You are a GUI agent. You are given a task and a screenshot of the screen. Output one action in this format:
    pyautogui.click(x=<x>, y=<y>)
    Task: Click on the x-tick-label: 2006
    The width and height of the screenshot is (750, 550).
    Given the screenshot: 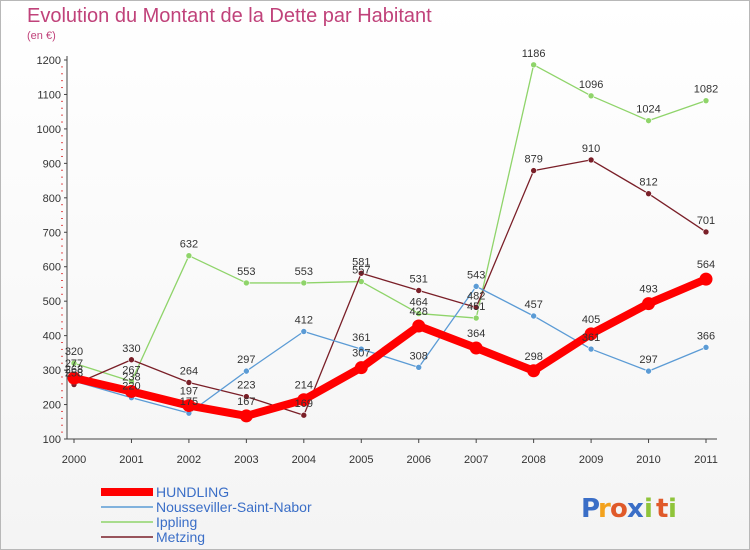 What is the action you would take?
    pyautogui.click(x=418, y=460)
    